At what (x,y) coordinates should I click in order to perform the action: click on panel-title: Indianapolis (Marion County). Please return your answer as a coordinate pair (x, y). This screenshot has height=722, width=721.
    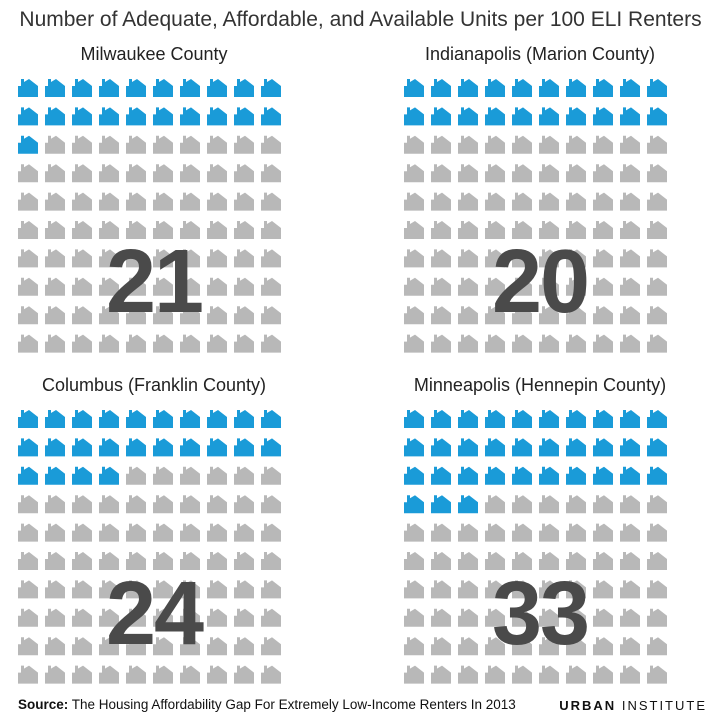
    Looking at the image, I should click on (540, 54).